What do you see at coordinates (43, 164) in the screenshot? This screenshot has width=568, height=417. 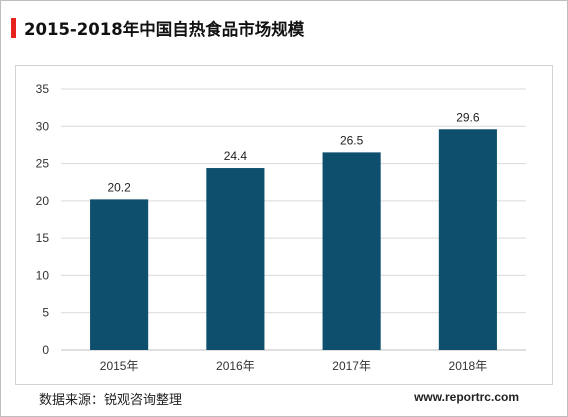 I see `y-tick-label: 25` at bounding box center [43, 164].